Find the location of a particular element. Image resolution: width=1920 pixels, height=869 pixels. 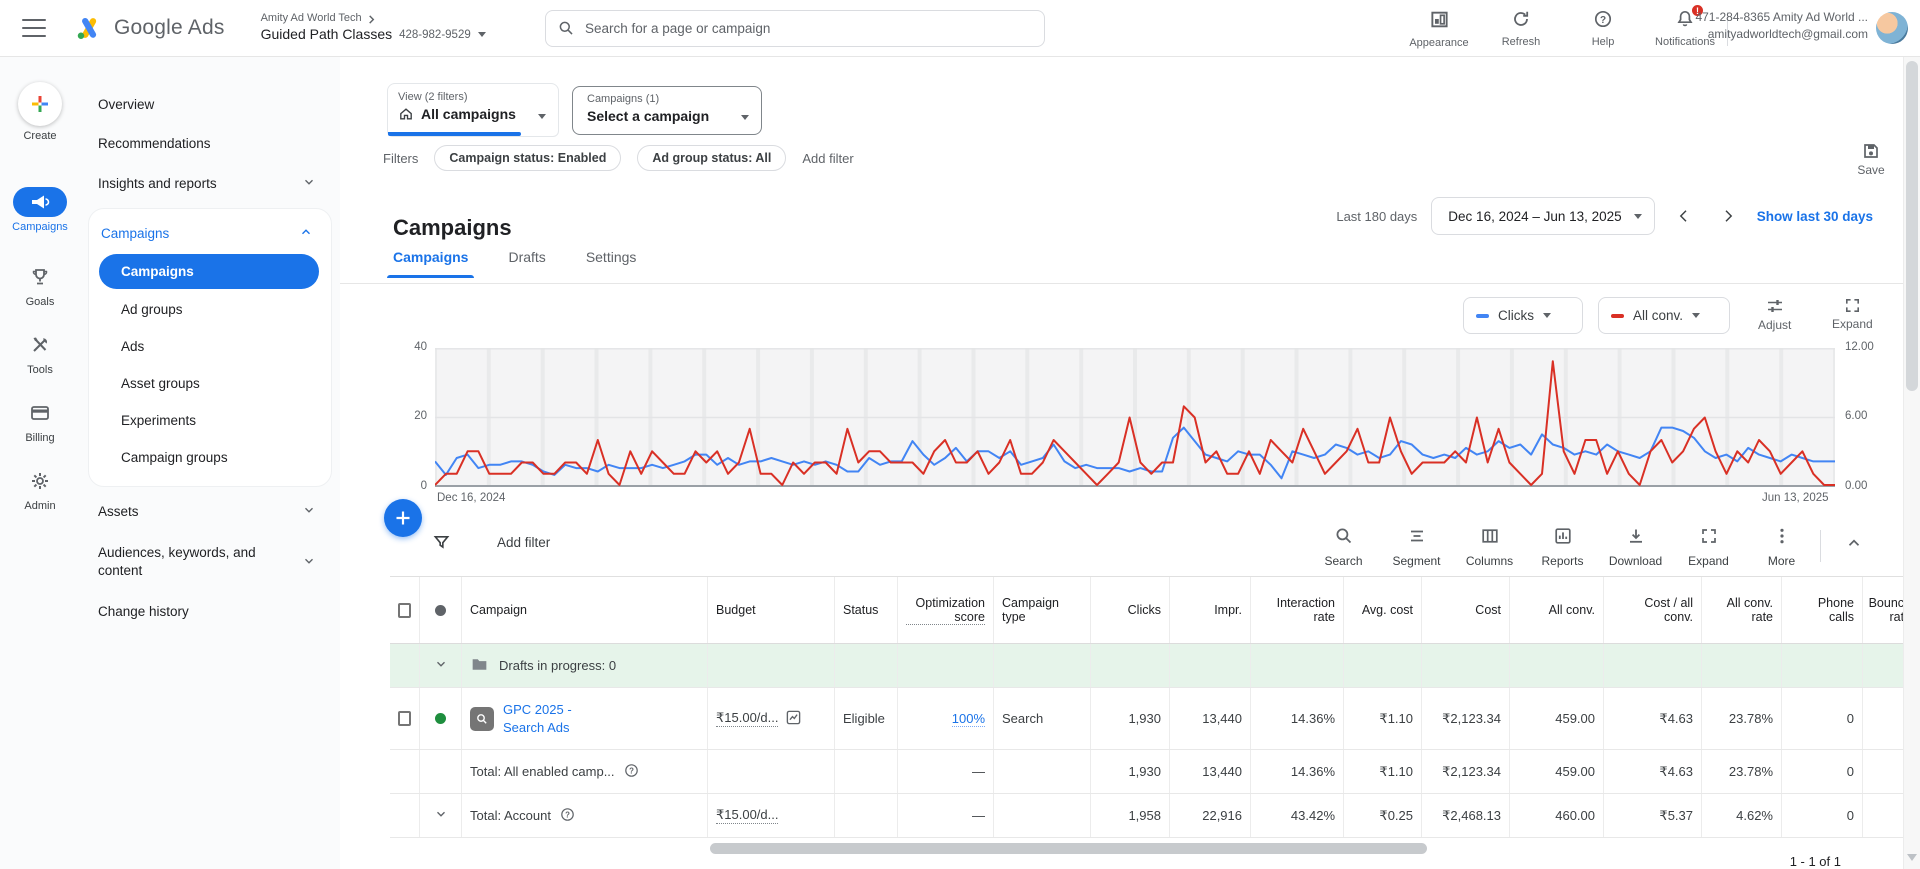

sidebar-item-assets: Assets is located at coordinates (210, 511).